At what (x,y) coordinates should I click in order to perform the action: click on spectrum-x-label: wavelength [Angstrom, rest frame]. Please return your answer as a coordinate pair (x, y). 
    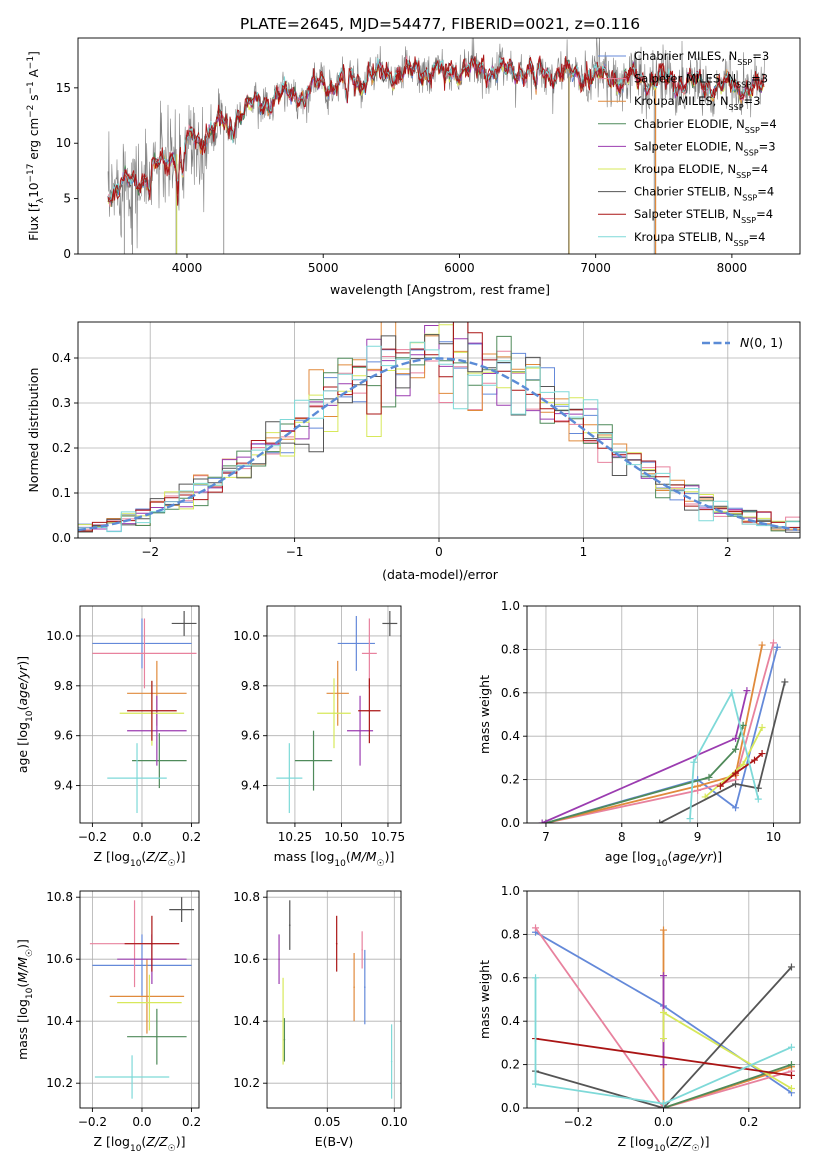
    Looking at the image, I should click on (440, 289).